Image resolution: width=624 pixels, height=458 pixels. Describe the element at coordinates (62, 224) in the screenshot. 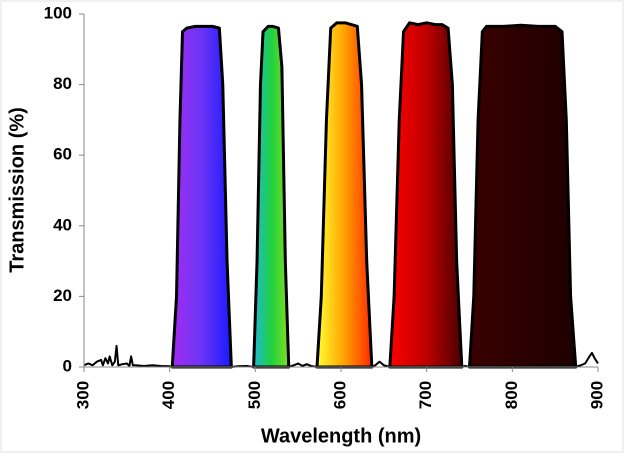

I see `y-tick-label: 40` at that location.